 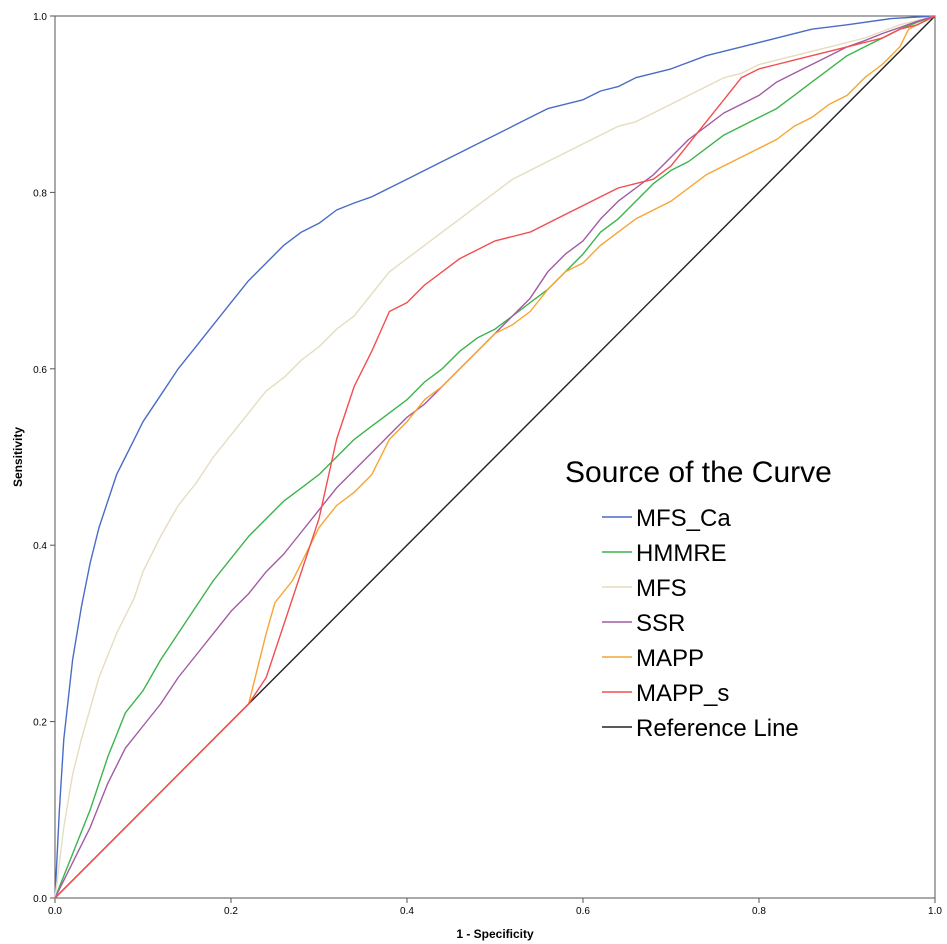 What do you see at coordinates (18, 457) in the screenshot?
I see `y-axis-label: Sensitivity` at bounding box center [18, 457].